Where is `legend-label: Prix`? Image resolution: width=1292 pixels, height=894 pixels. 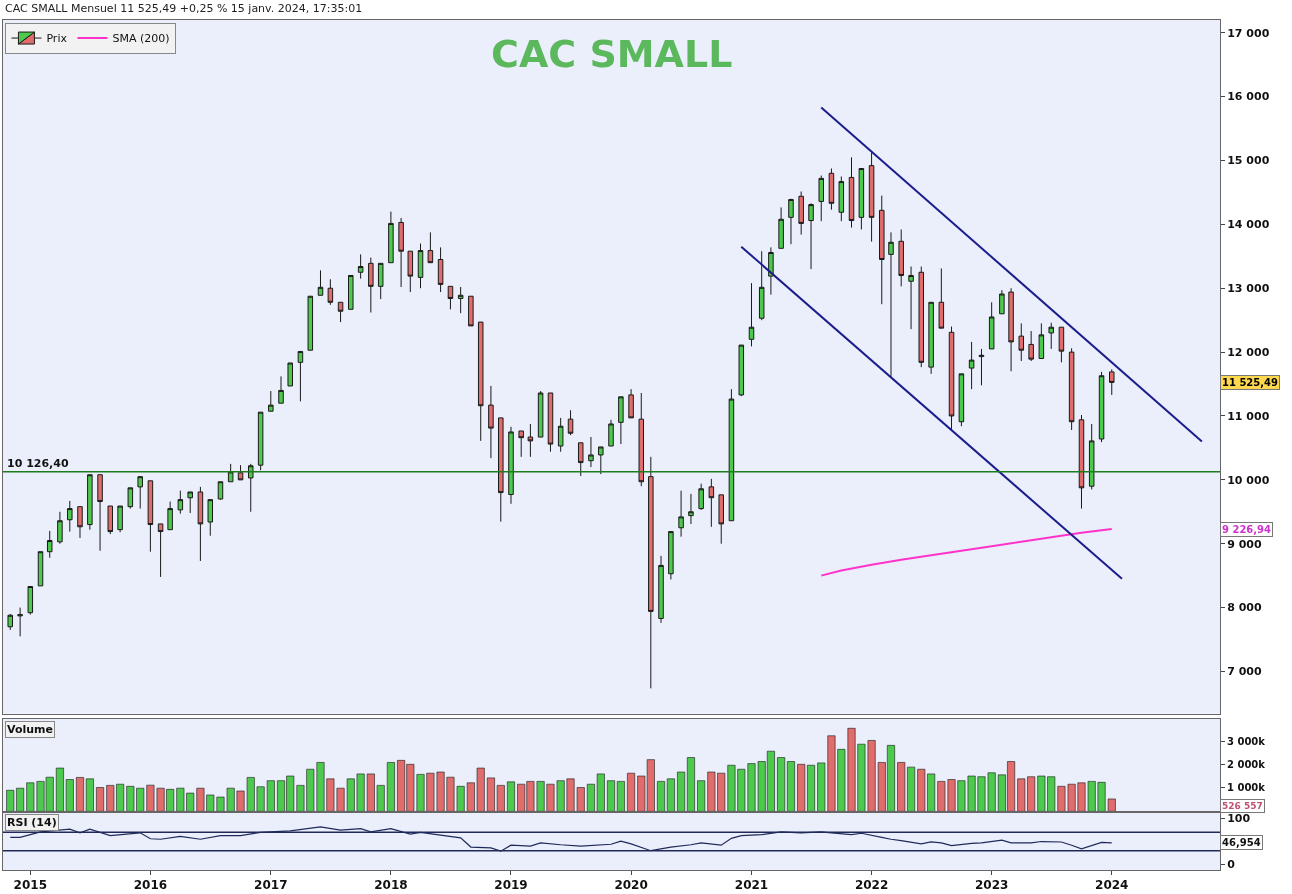
legend-label: Prix is located at coordinates (57, 39).